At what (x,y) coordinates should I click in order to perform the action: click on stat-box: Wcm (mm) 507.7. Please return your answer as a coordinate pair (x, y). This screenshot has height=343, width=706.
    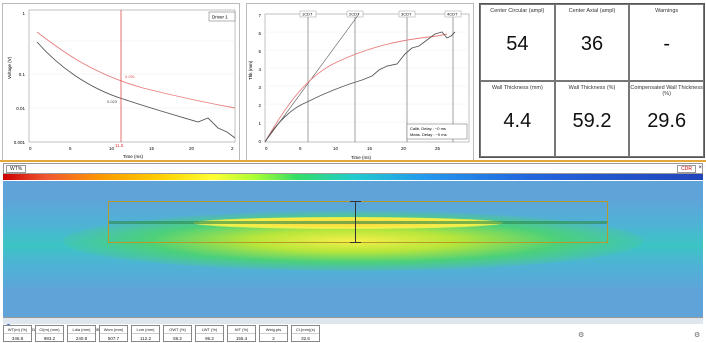
    Looking at the image, I should click on (113, 333).